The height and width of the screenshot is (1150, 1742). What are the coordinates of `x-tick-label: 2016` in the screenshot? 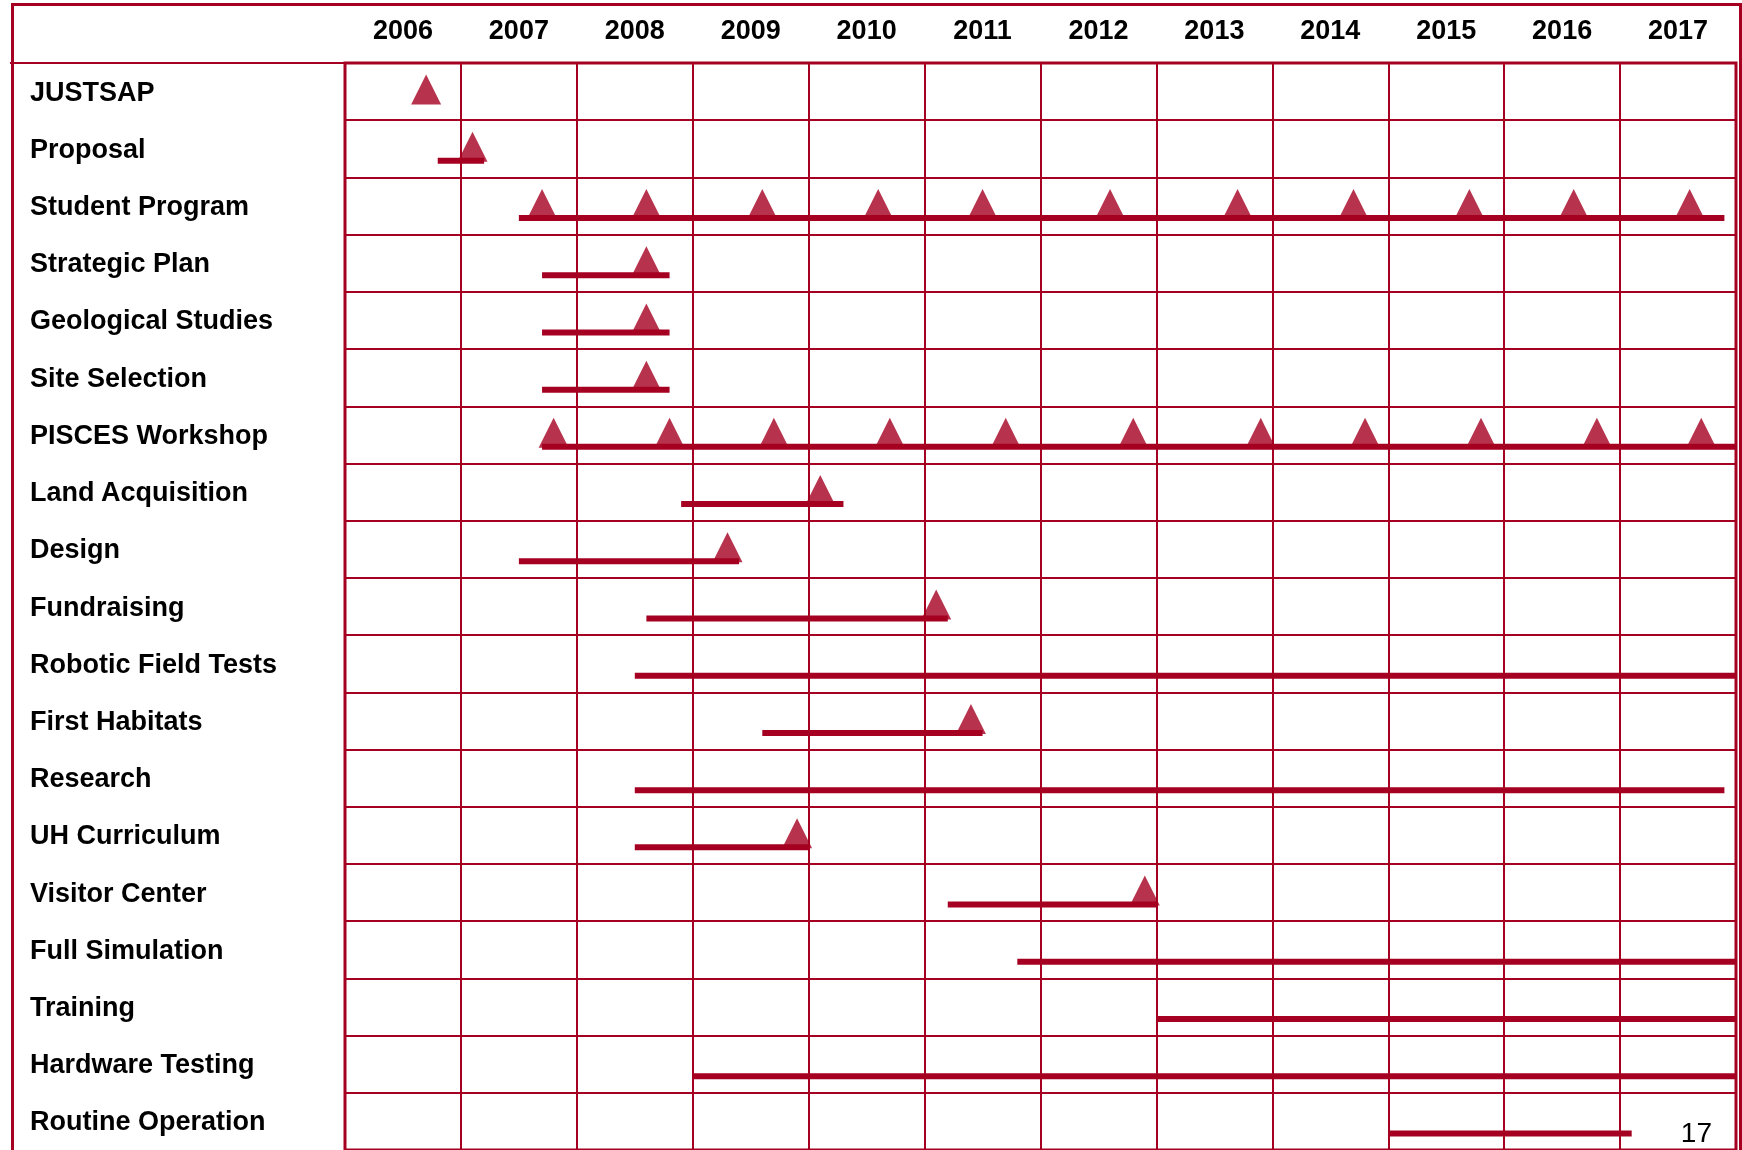 It's located at (1562, 29).